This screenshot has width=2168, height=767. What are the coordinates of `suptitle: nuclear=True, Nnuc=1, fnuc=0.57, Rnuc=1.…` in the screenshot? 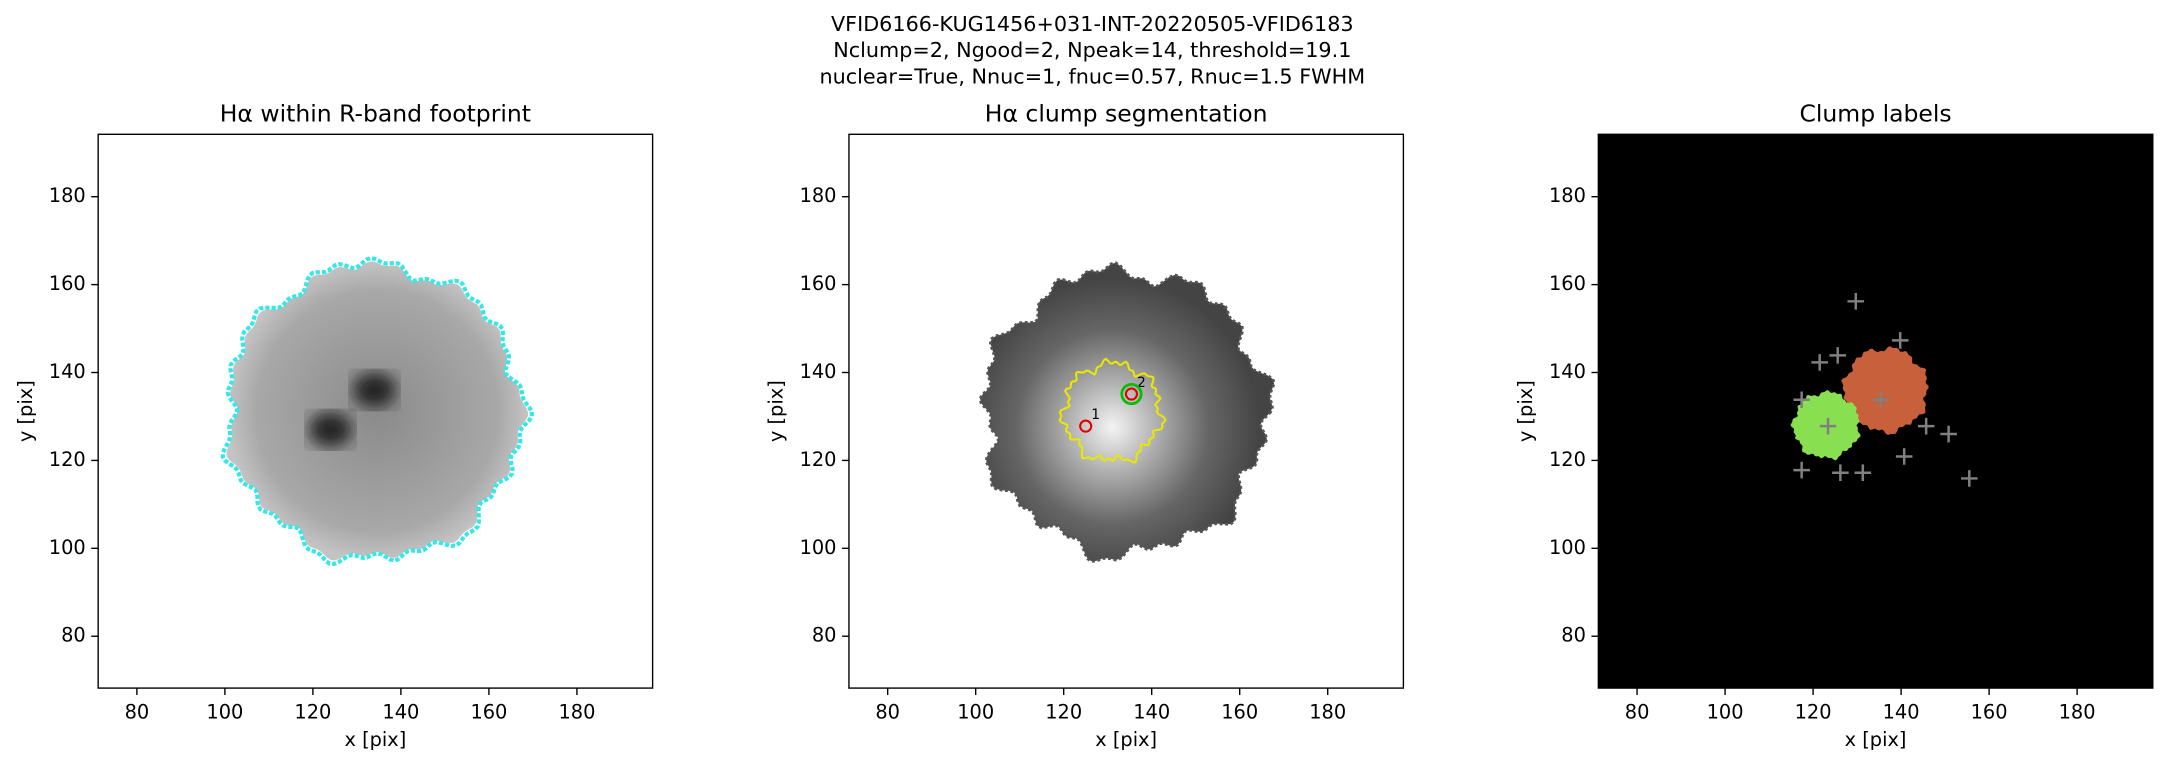 It's located at (1092, 77).